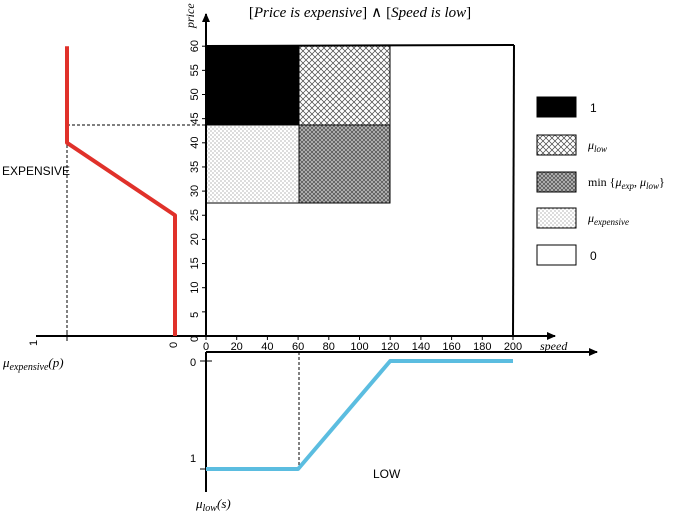 The height and width of the screenshot is (515, 685). What do you see at coordinates (267, 347) in the screenshot?
I see `speed-tick-label: 40` at bounding box center [267, 347].